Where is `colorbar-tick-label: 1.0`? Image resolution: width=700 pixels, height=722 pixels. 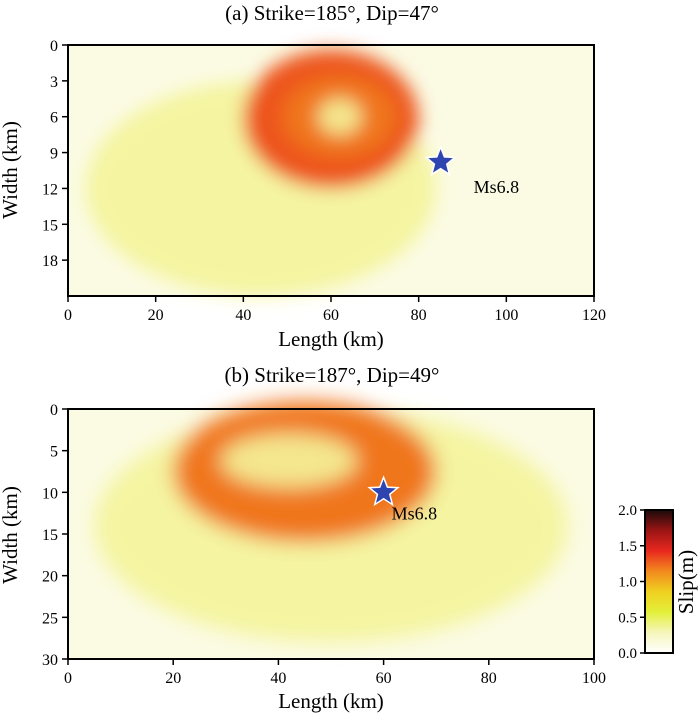
colorbar-tick-label: 1.0 is located at coordinates (627, 583).